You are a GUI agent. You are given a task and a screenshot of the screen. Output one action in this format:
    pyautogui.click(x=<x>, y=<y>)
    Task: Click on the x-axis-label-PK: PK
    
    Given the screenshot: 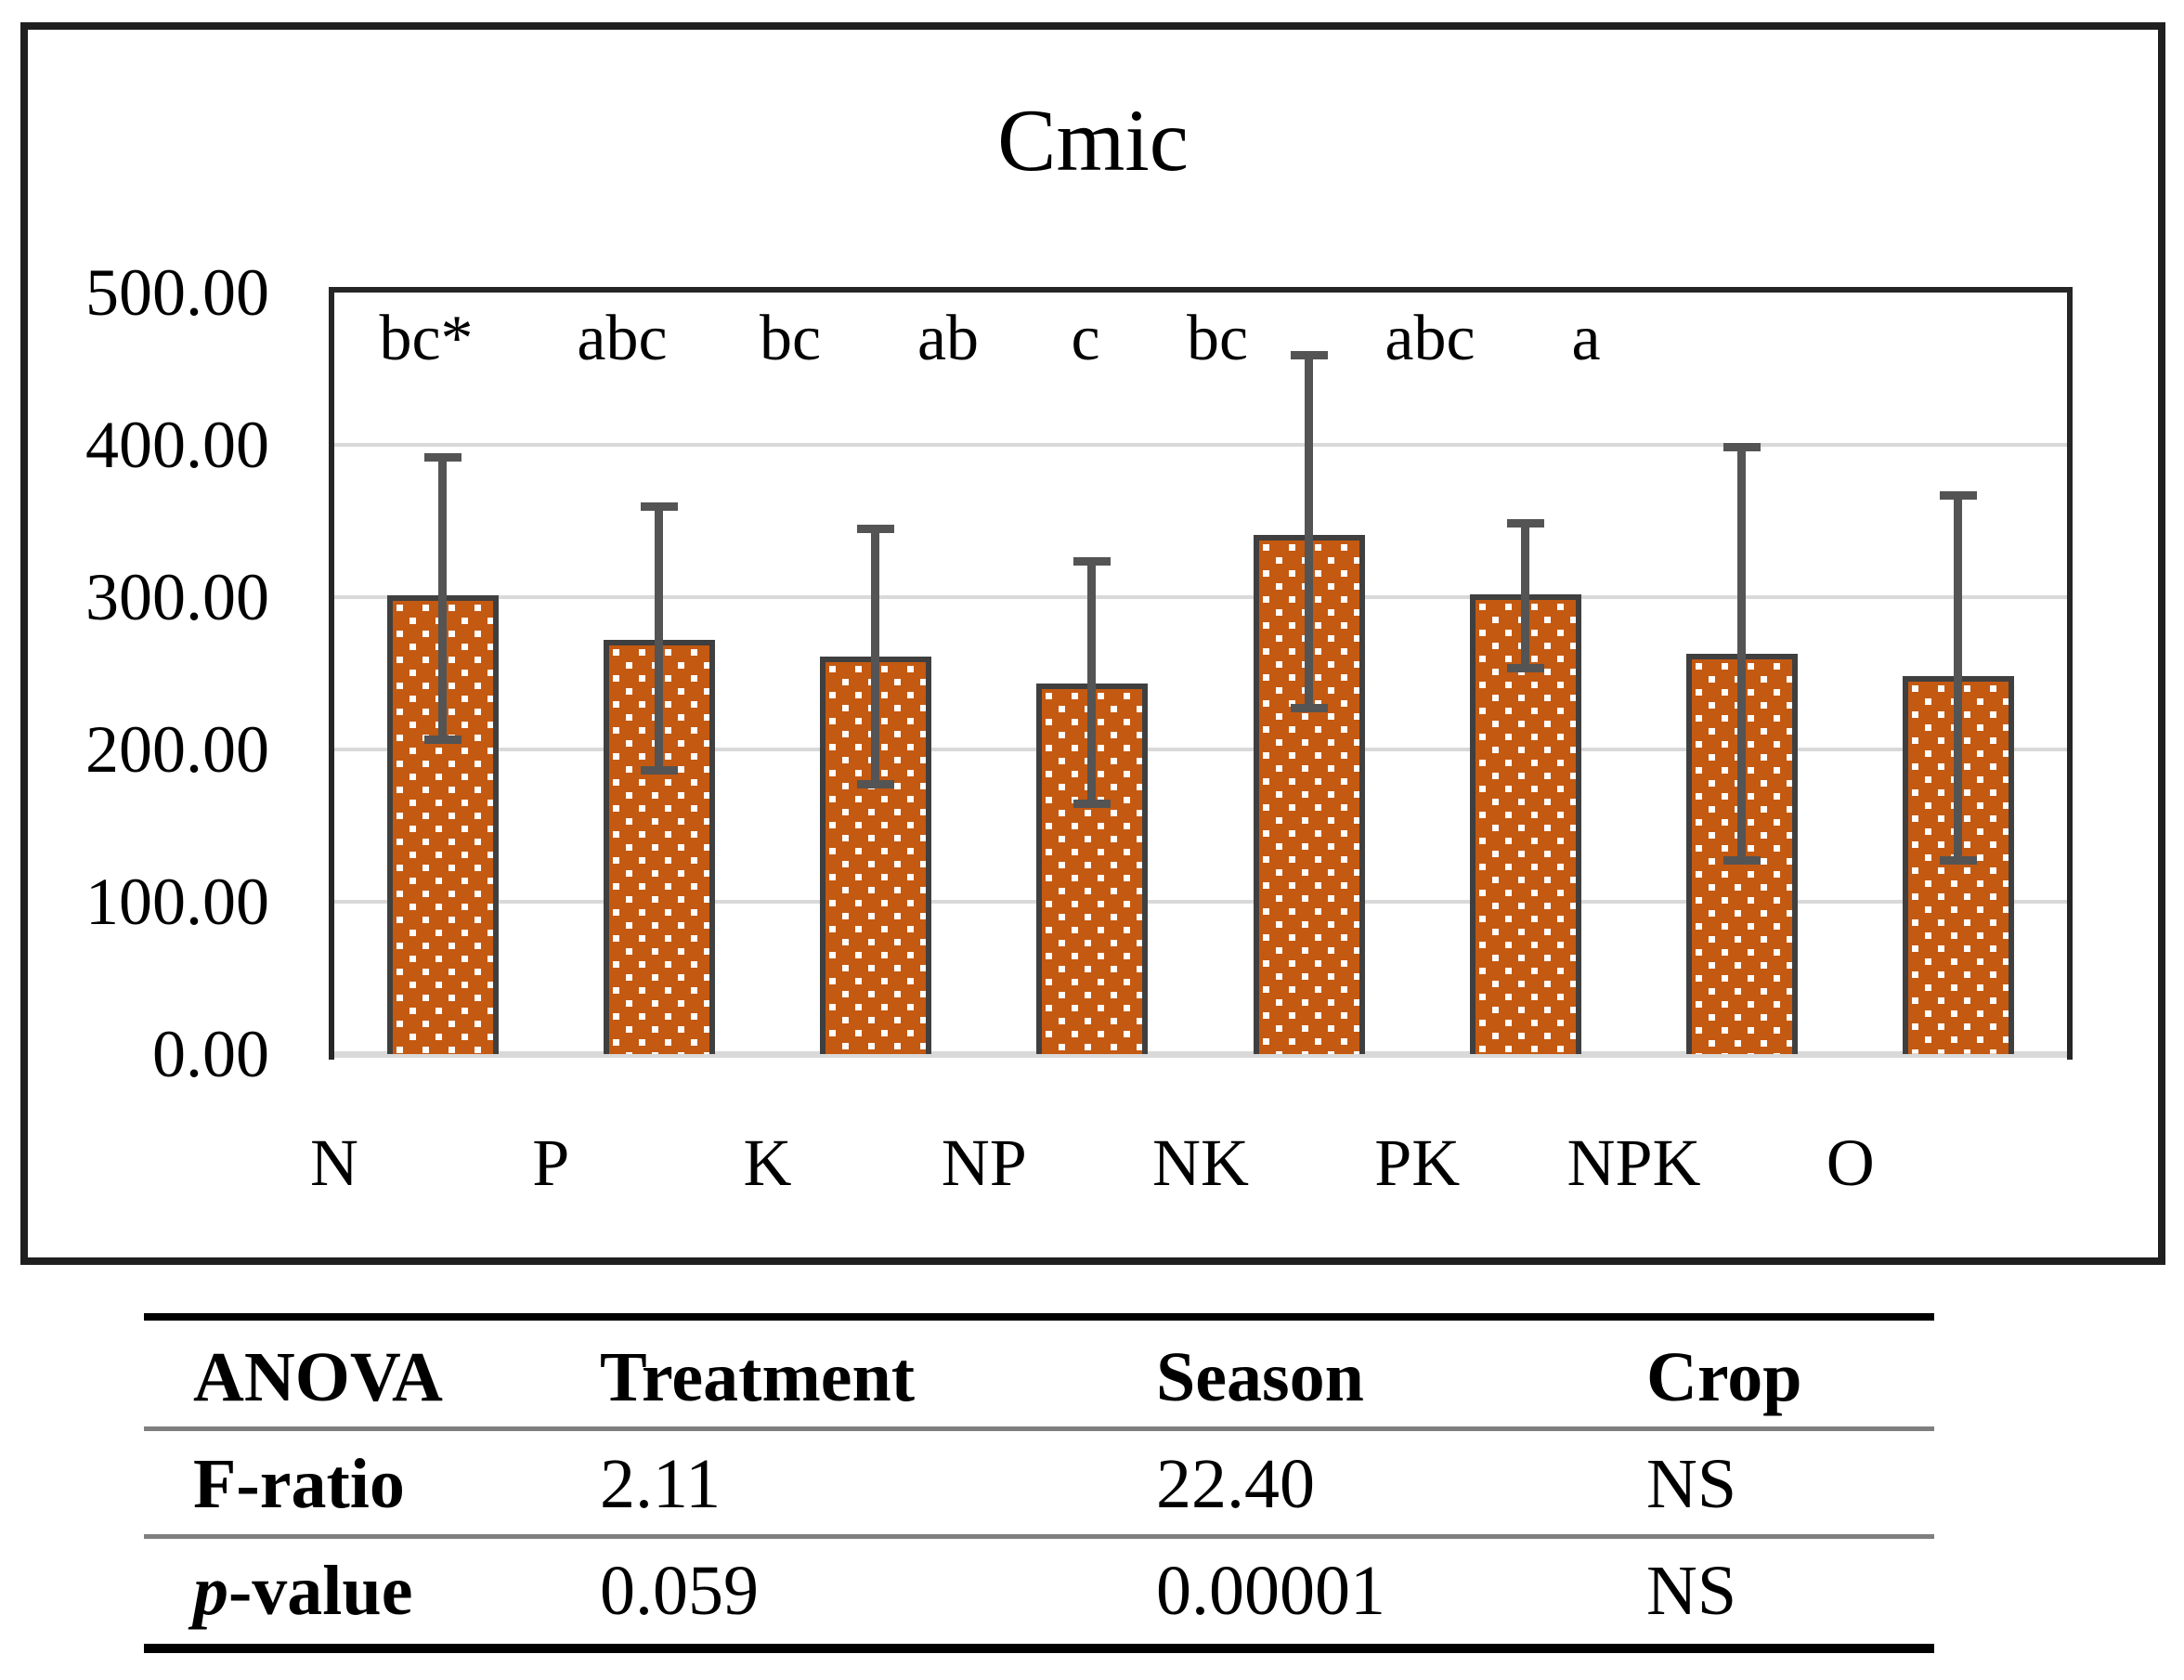 What is the action you would take?
    pyautogui.click(x=1417, y=1163)
    